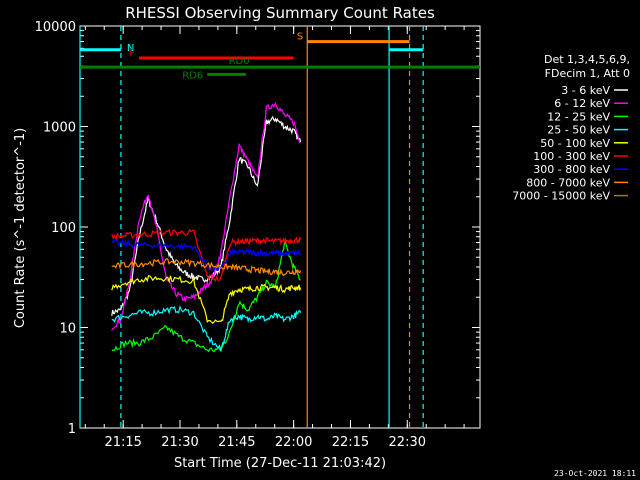 The width and height of the screenshot is (640, 480). I want to click on x-tick-label: 21:30, so click(179, 442).